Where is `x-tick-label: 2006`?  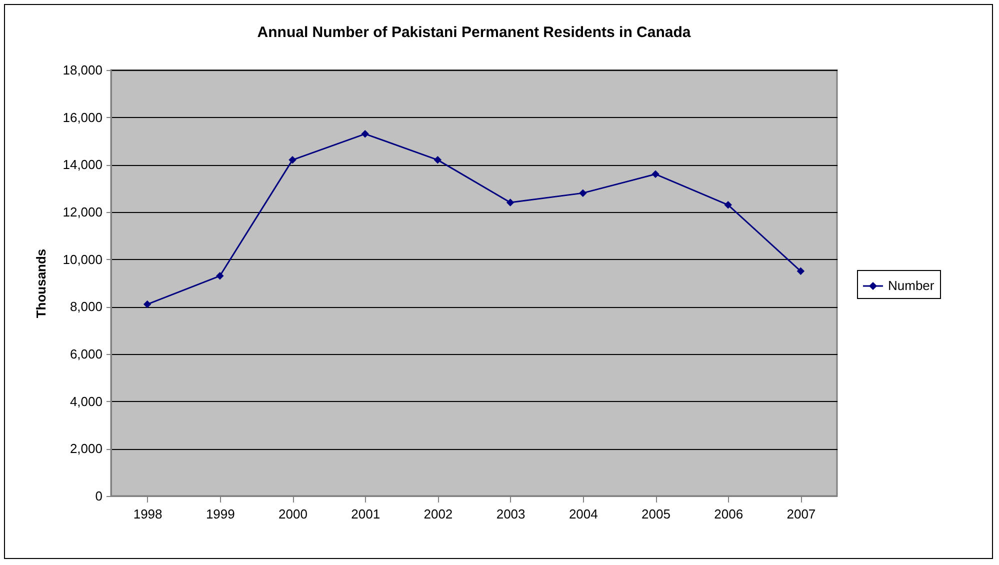
x-tick-label: 2006 is located at coordinates (729, 514).